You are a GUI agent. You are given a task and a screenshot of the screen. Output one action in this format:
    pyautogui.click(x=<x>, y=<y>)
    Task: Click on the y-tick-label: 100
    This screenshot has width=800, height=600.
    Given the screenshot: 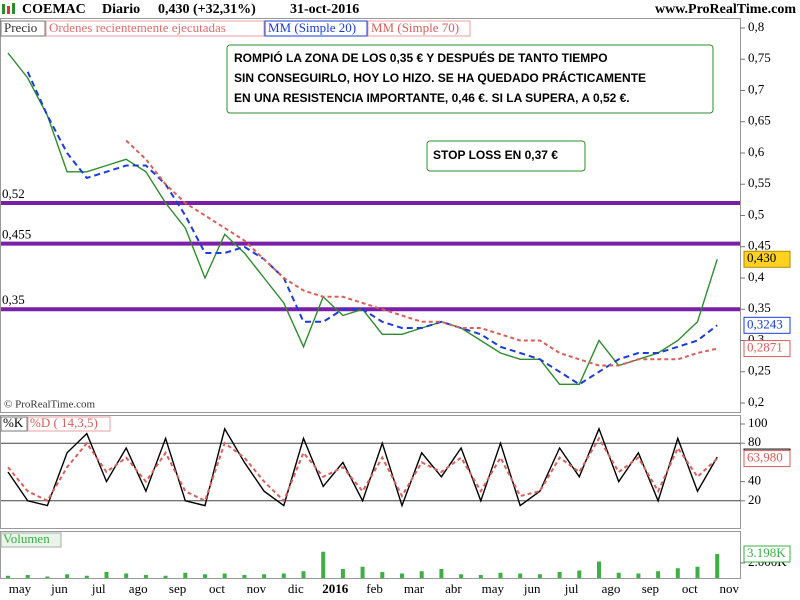 What is the action you would take?
    pyautogui.click(x=758, y=422)
    